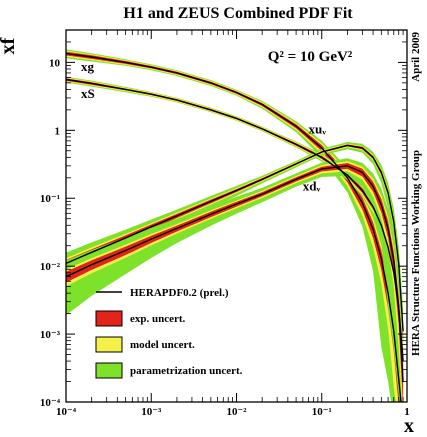 The height and width of the screenshot is (437, 427). Describe the element at coordinates (88, 93) in the screenshot. I see `curve-label-1: xS` at that location.